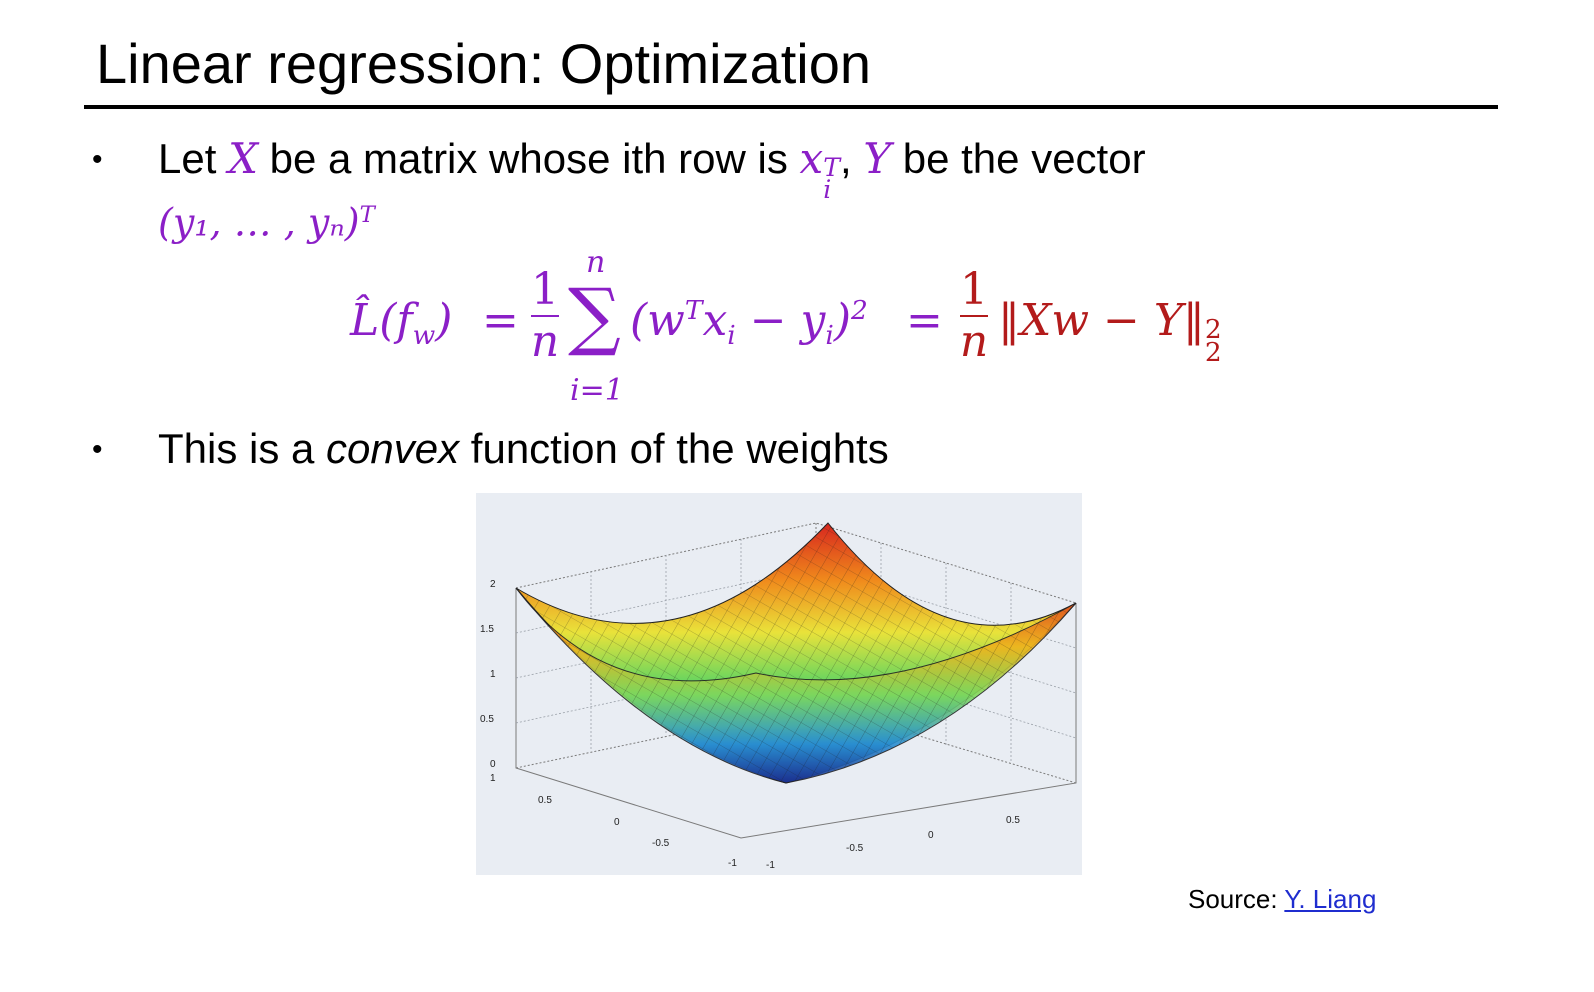 This screenshot has height=992, width=1594. What do you see at coordinates (974, 289) in the screenshot?
I see `fraction-2-numerator: 1` at bounding box center [974, 289].